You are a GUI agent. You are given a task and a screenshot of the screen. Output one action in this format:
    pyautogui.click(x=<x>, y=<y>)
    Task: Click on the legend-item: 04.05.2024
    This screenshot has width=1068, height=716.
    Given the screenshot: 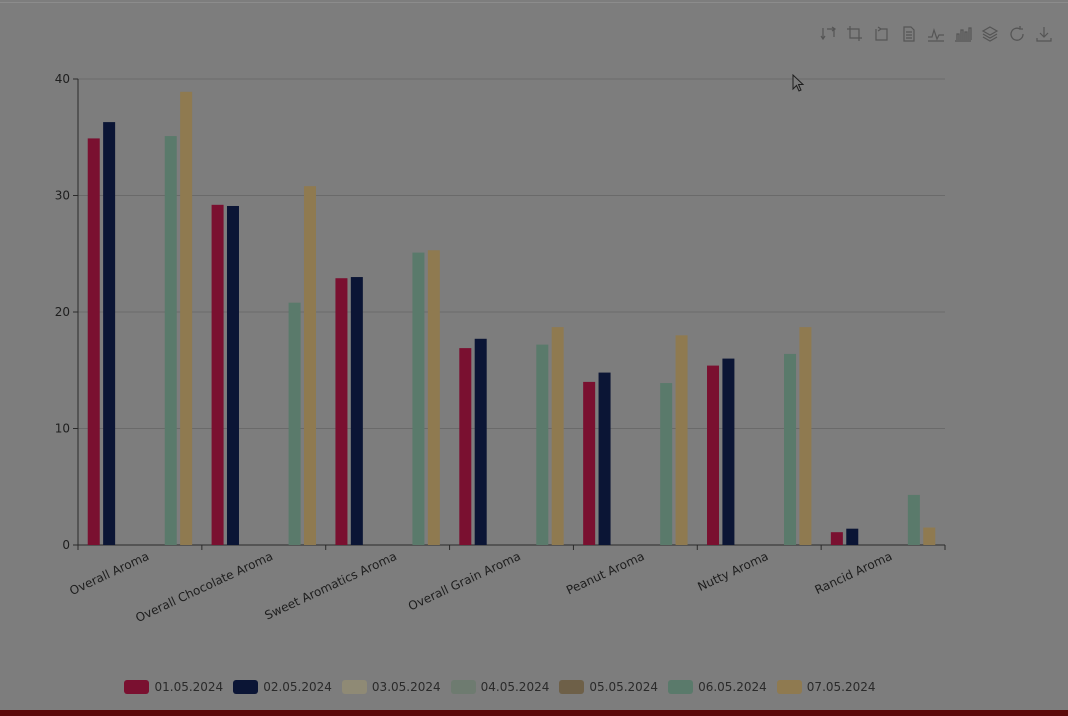 What is the action you would take?
    pyautogui.click(x=500, y=687)
    